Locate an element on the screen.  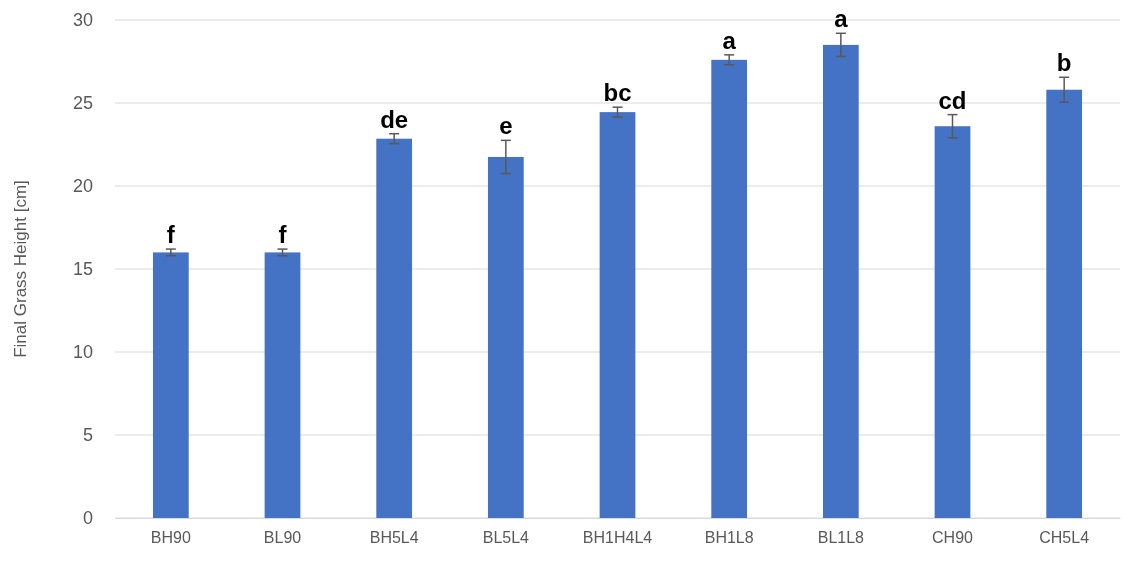
y-tick-label: 30 is located at coordinates (82, 20).